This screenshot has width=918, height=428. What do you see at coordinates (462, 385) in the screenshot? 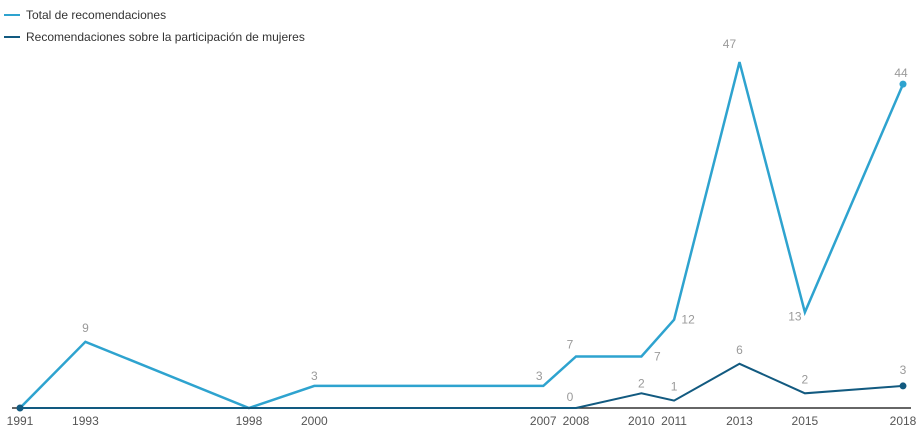
I see `series-line-women` at bounding box center [462, 385].